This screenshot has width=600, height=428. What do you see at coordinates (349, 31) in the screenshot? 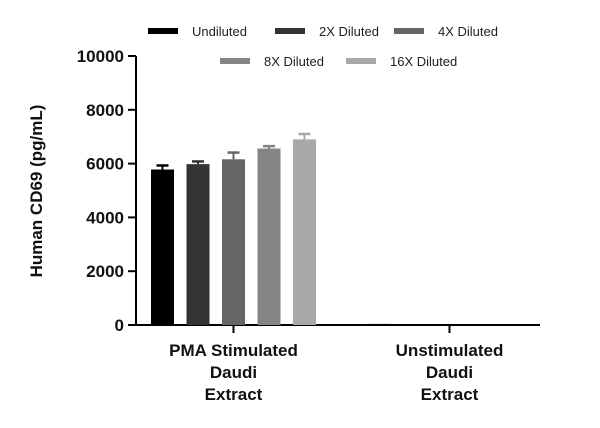
I see `legend-label: 2X Diluted` at bounding box center [349, 31].